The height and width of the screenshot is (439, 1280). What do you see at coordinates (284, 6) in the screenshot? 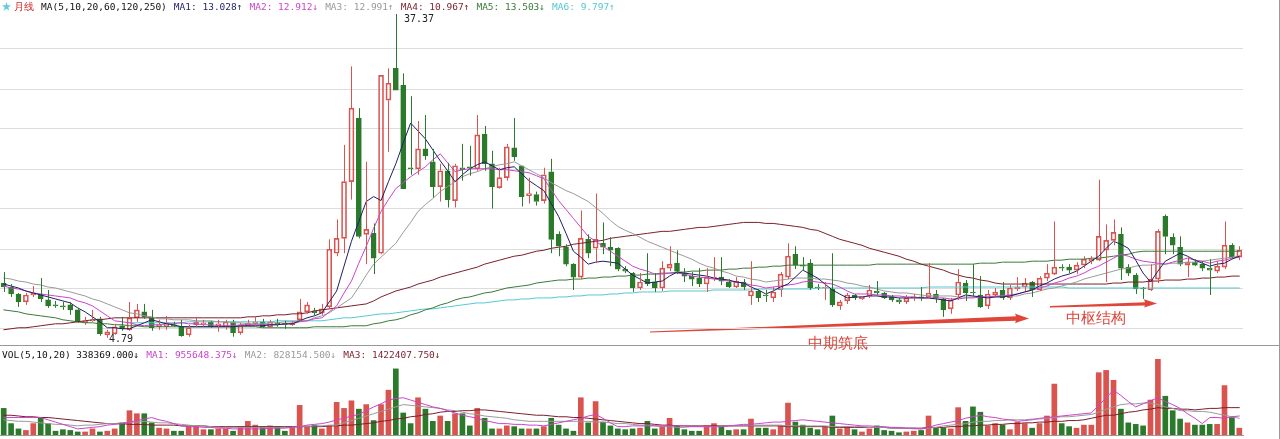
I see `text: MA2: 12.912↓` at bounding box center [284, 6].